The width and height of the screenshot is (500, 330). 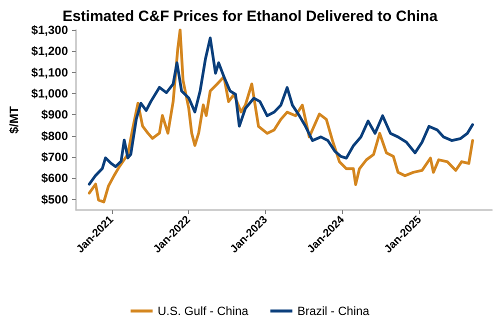 What do you see at coordinates (54, 157) in the screenshot?
I see `y-tick-label: $700` at bounding box center [54, 157].